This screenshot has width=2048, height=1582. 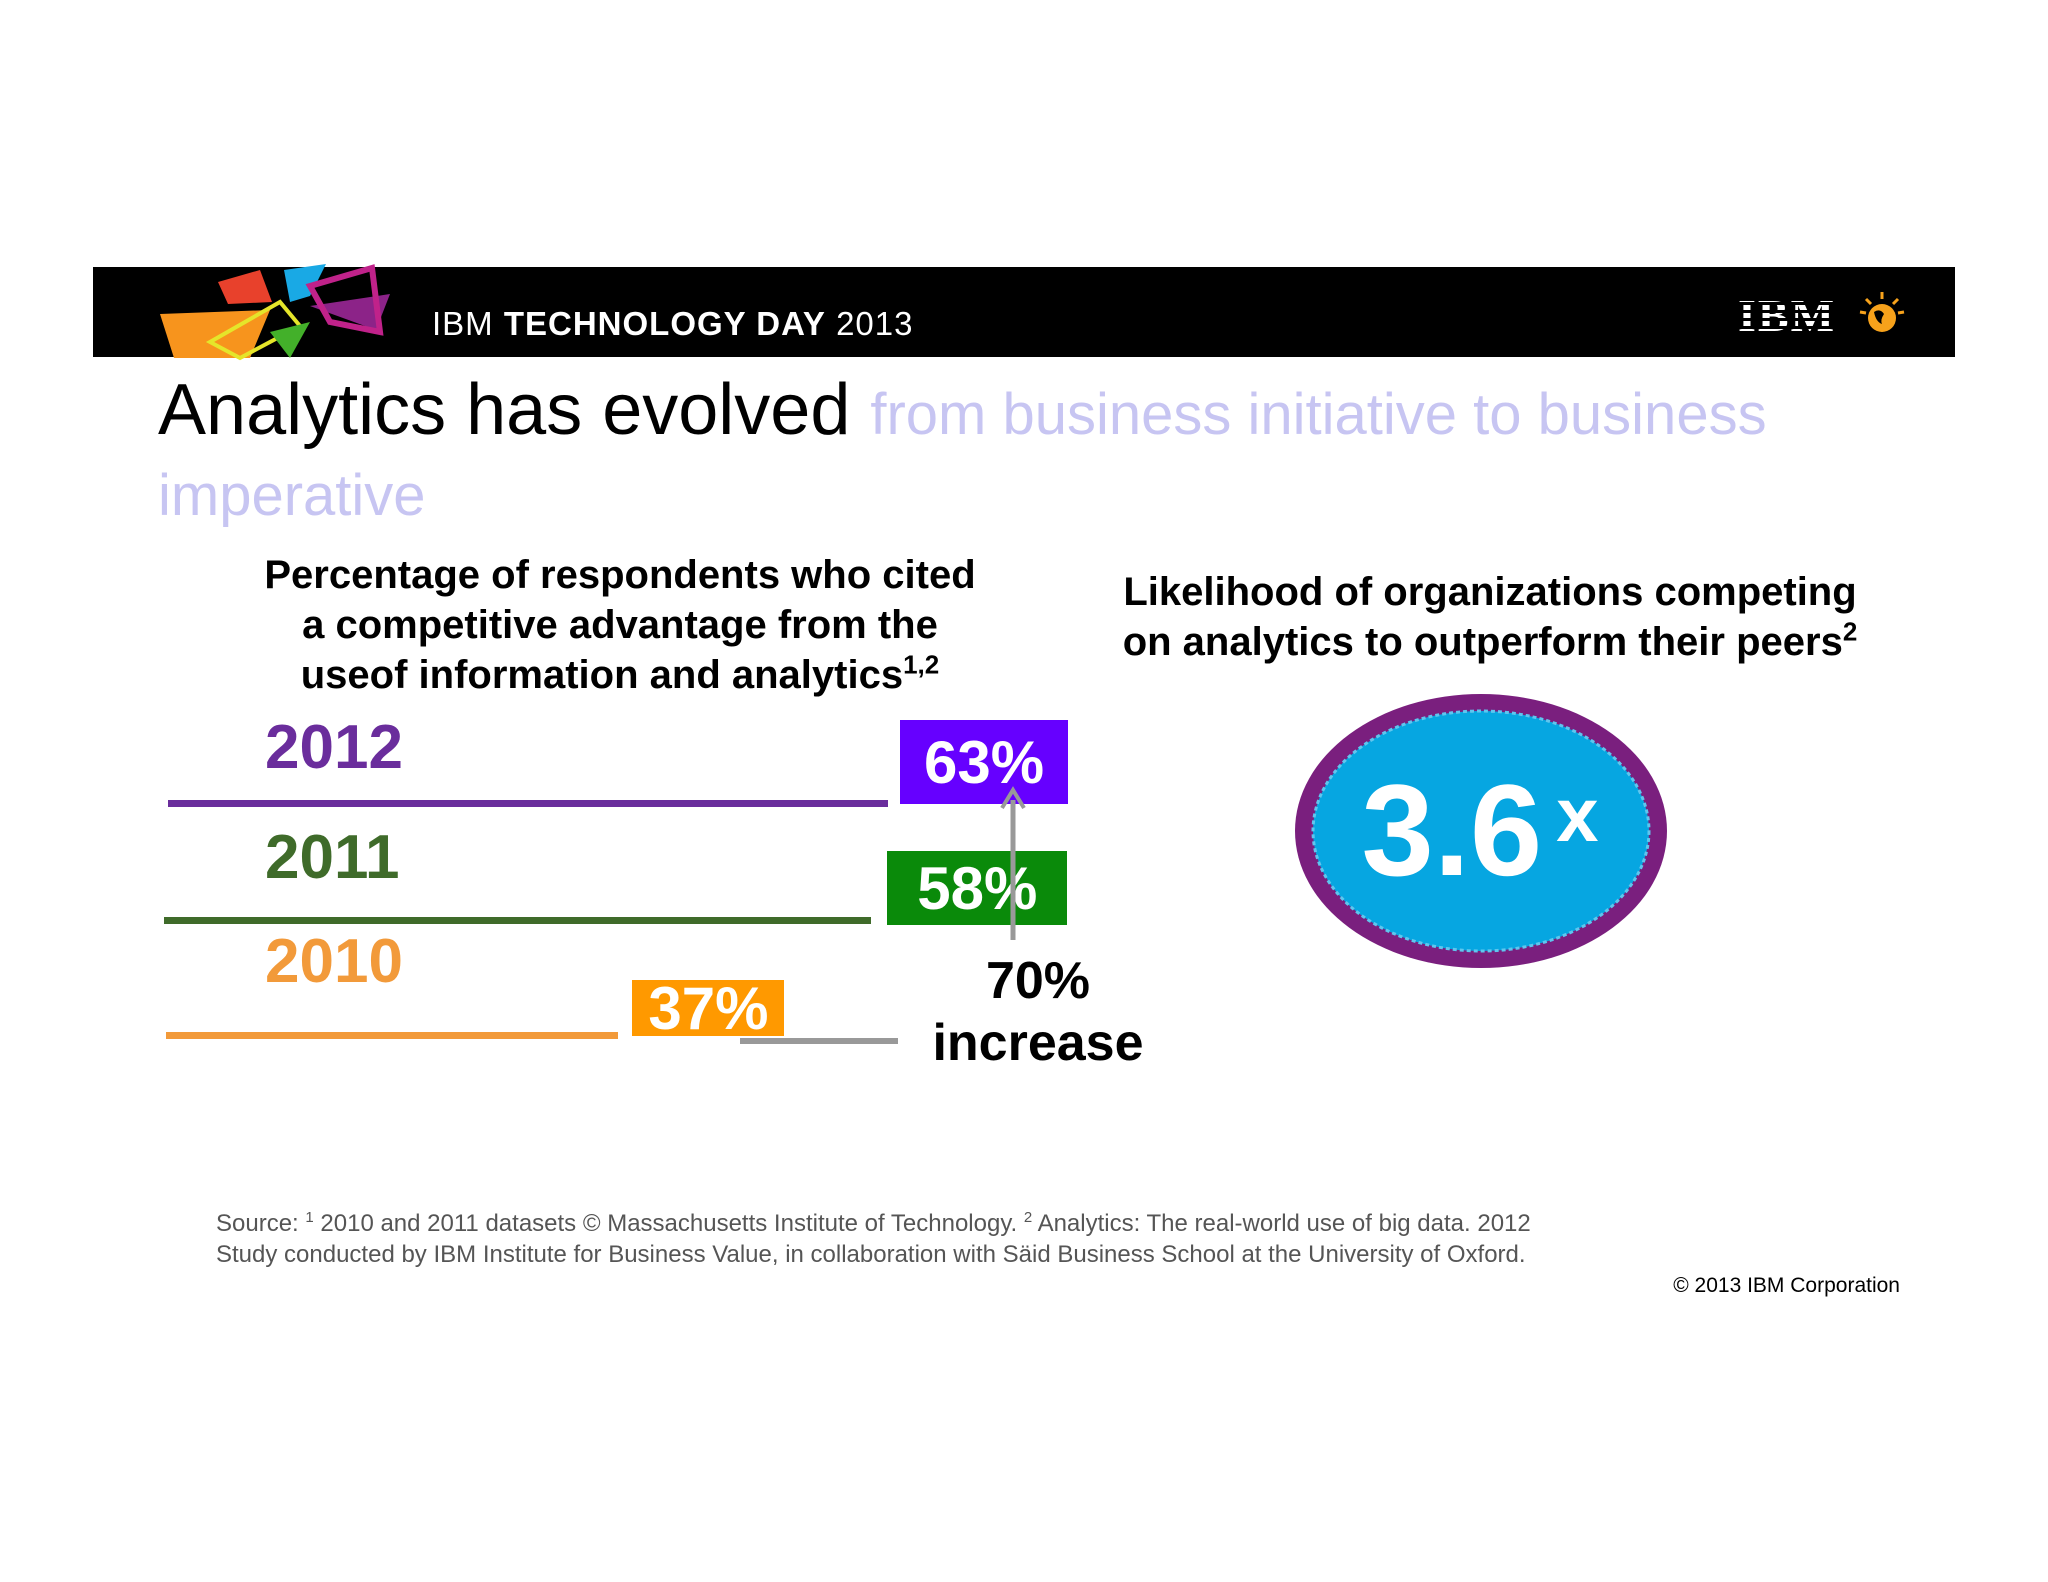 I want to click on bar-line, so click(x=392, y=1035).